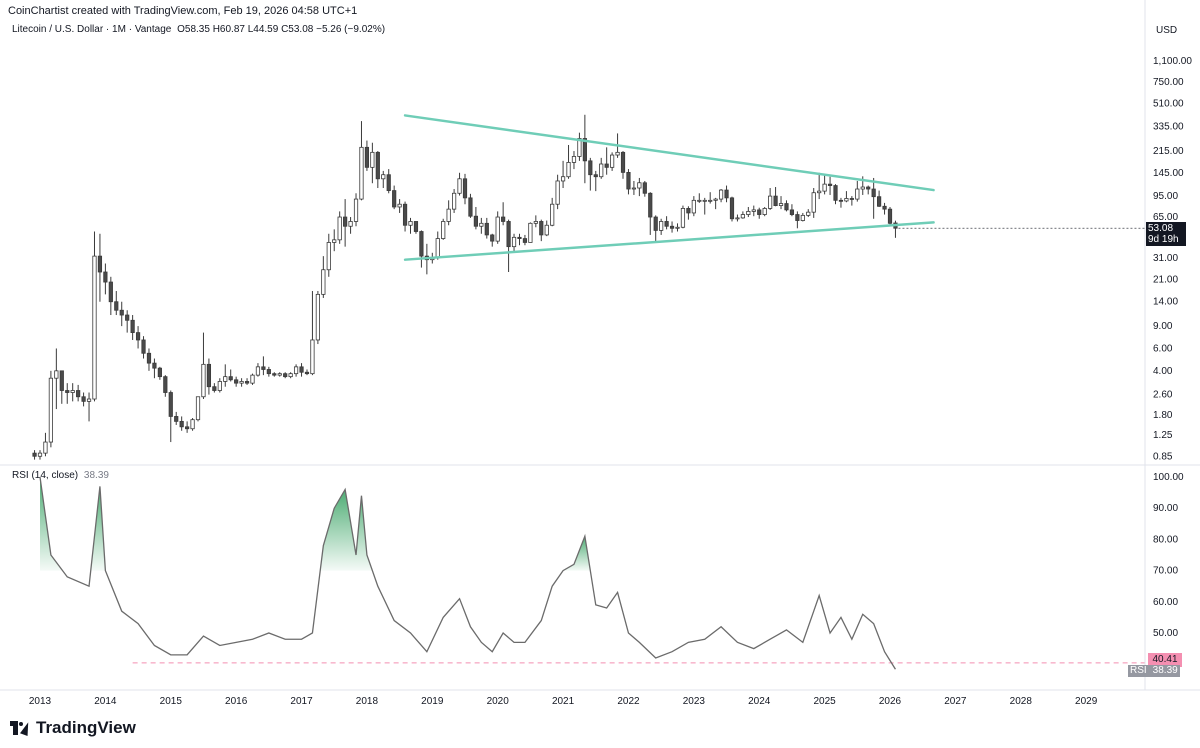 This screenshot has width=1200, height=748. Describe the element at coordinates (1168, 103) in the screenshot. I see `price-tick-label: 510.00` at that location.